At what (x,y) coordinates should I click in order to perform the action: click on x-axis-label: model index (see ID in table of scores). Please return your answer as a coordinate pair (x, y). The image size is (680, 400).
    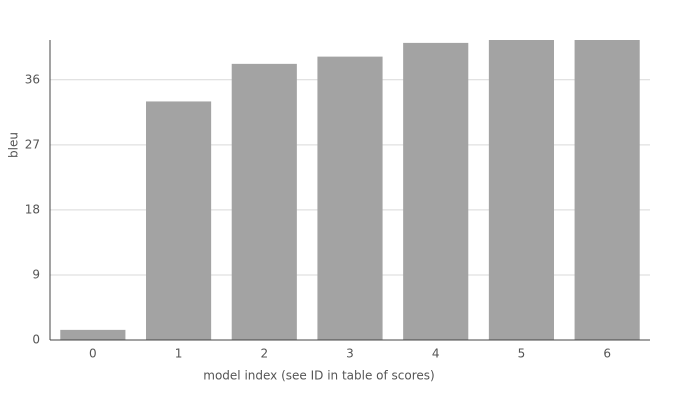
    Looking at the image, I should click on (318, 376).